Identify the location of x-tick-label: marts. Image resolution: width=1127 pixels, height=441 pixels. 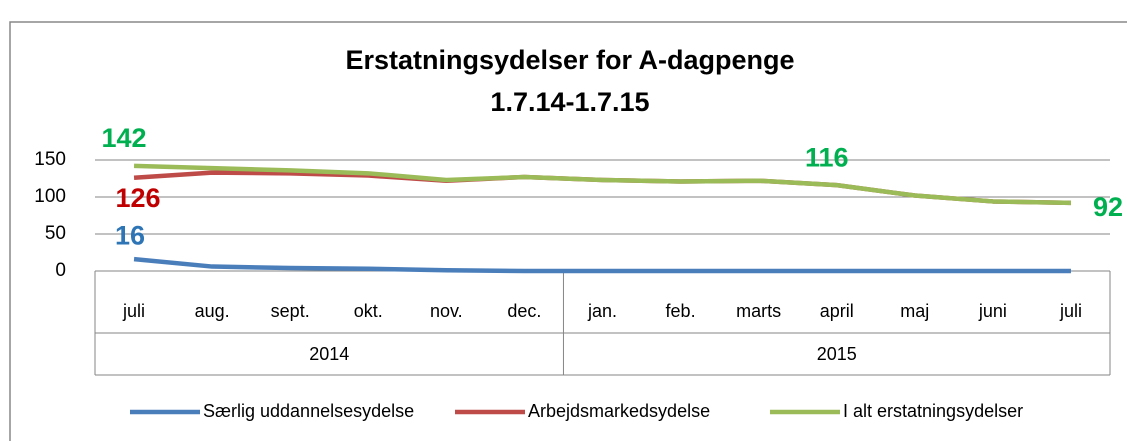
(758, 311).